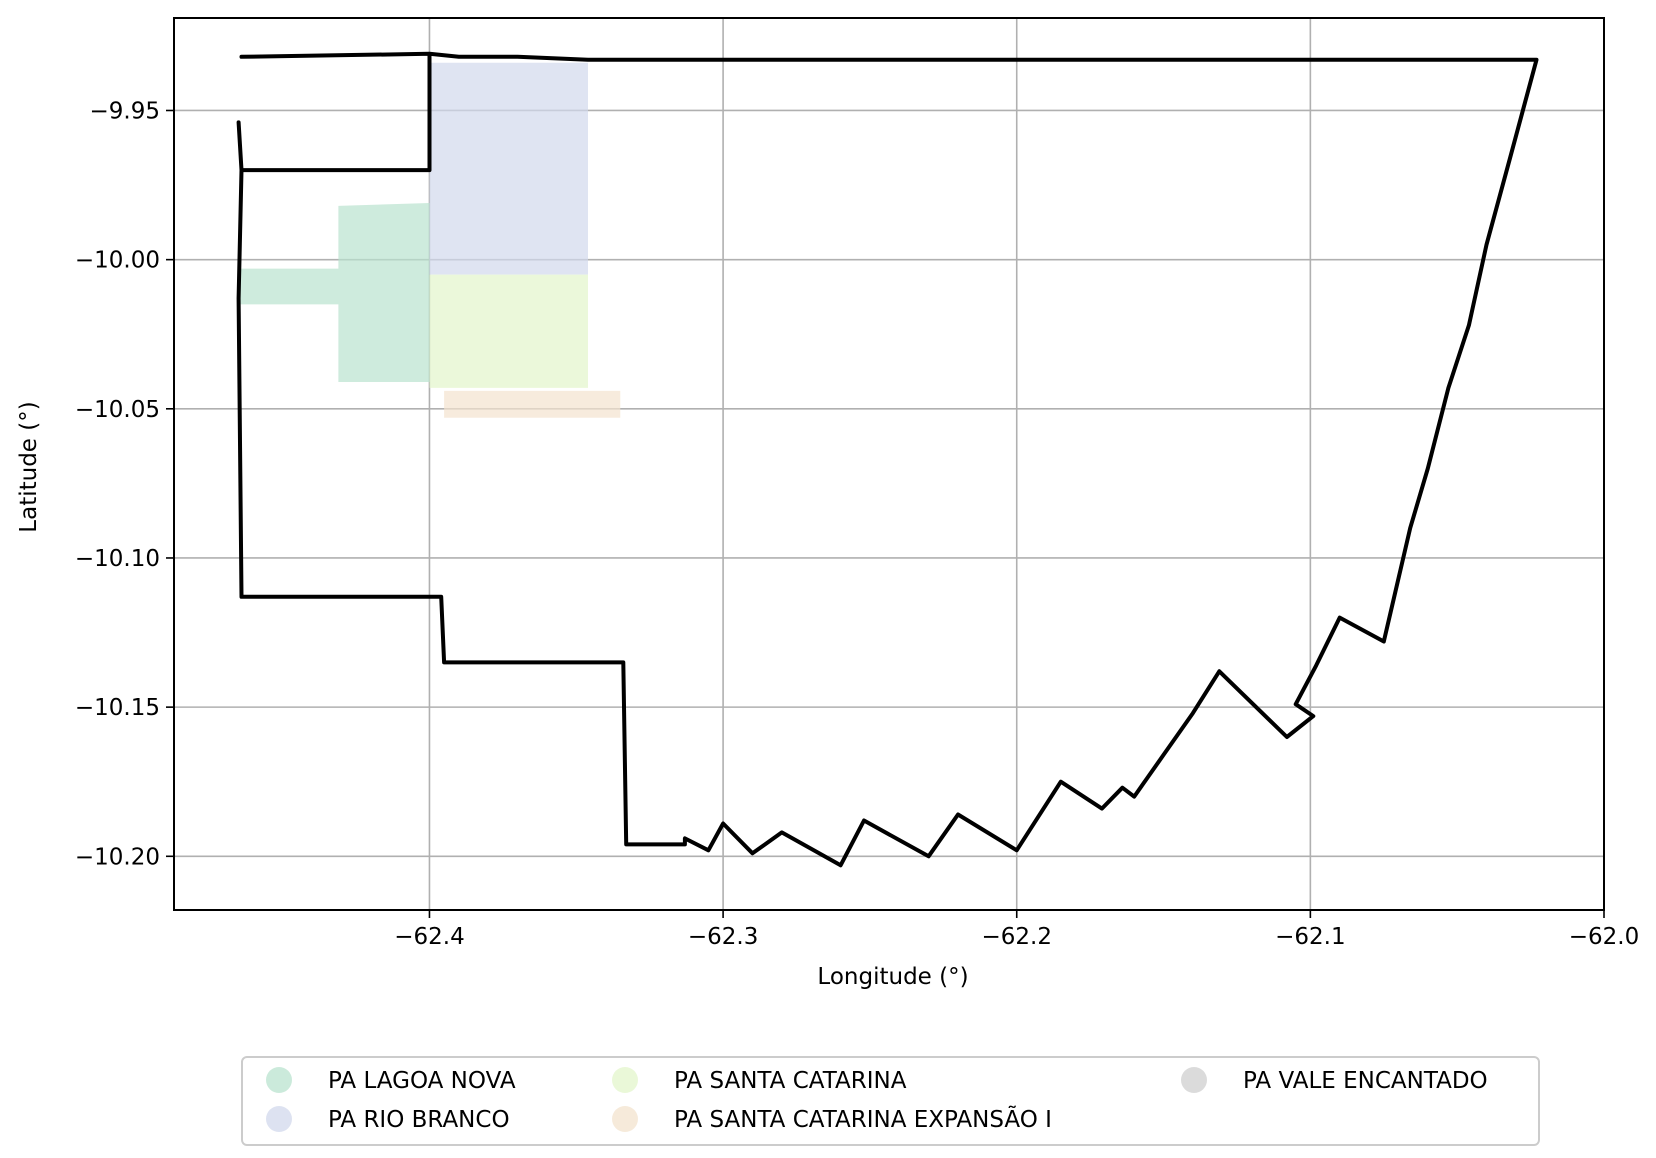 Image resolution: width=1656 pixels, height=1158 pixels. I want to click on legend-label: PA LAGOA NOVA, so click(422, 1081).